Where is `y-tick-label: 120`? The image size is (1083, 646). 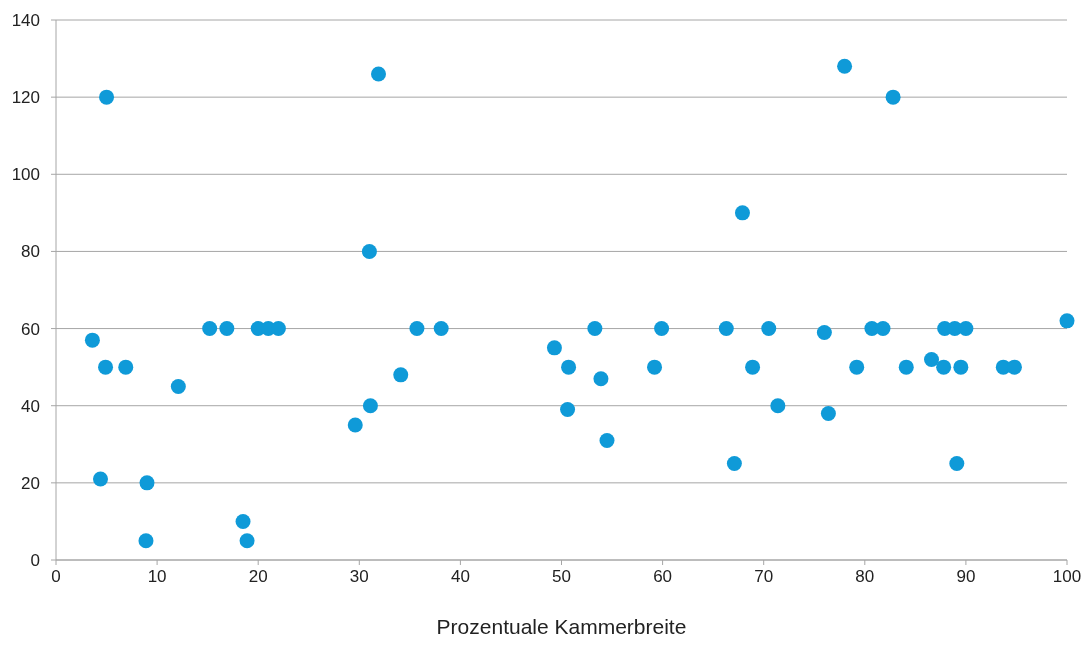
y-tick-label: 120 is located at coordinates (25, 98).